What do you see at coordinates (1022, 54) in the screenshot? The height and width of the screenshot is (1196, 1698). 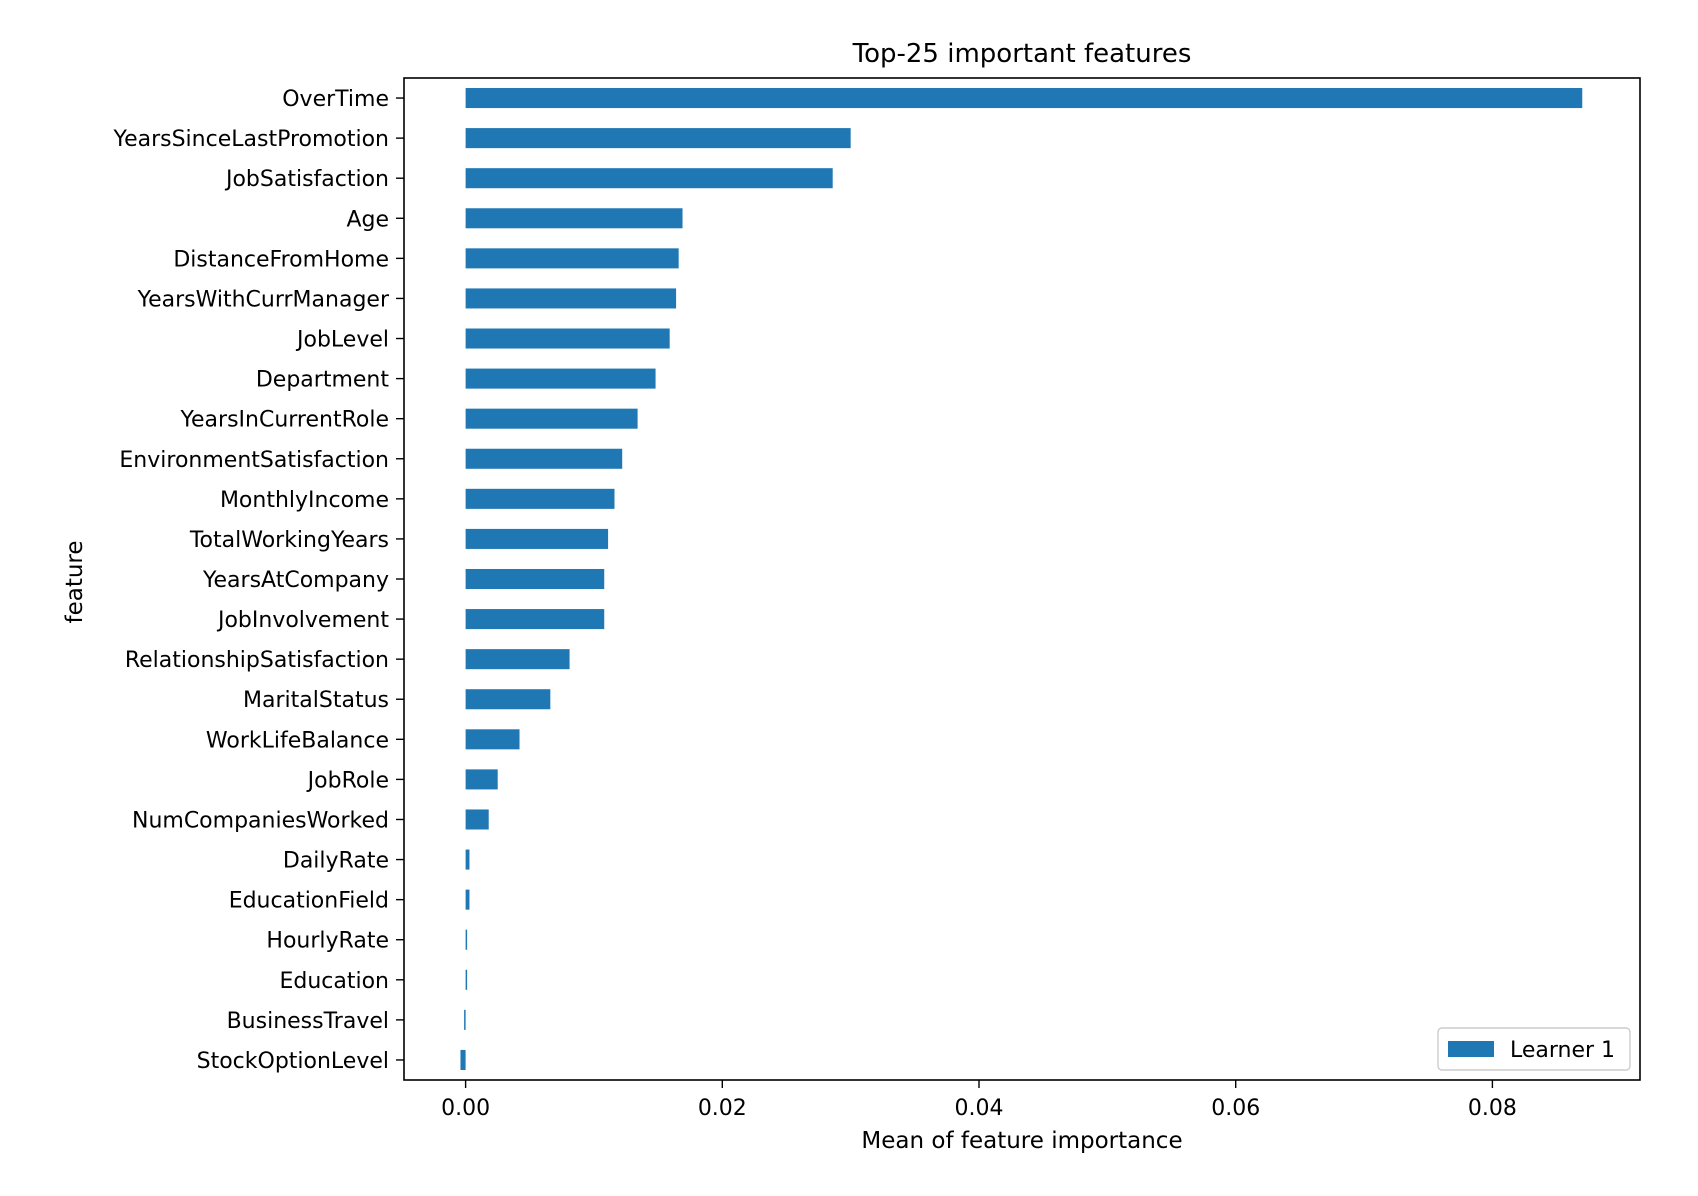 I see `chart-title: Top-25 important features` at bounding box center [1022, 54].